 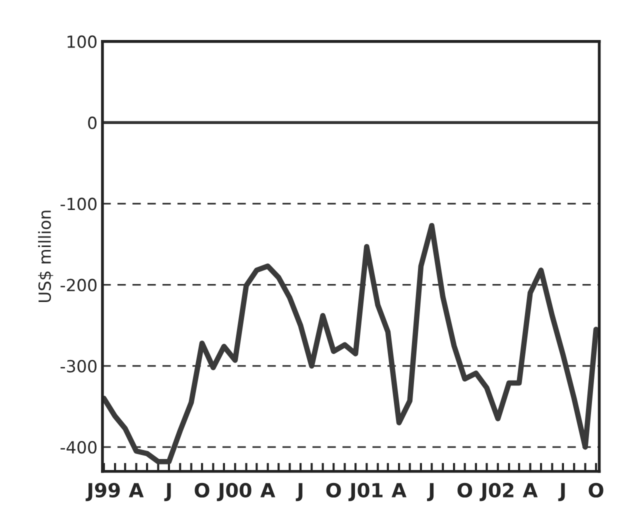 I want to click on y-tick-label: 0, so click(x=92, y=123).